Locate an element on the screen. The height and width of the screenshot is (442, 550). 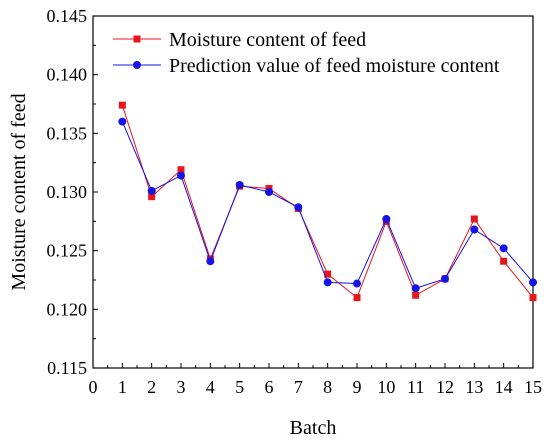
y-tick-label: 0.130 is located at coordinates (67, 192).